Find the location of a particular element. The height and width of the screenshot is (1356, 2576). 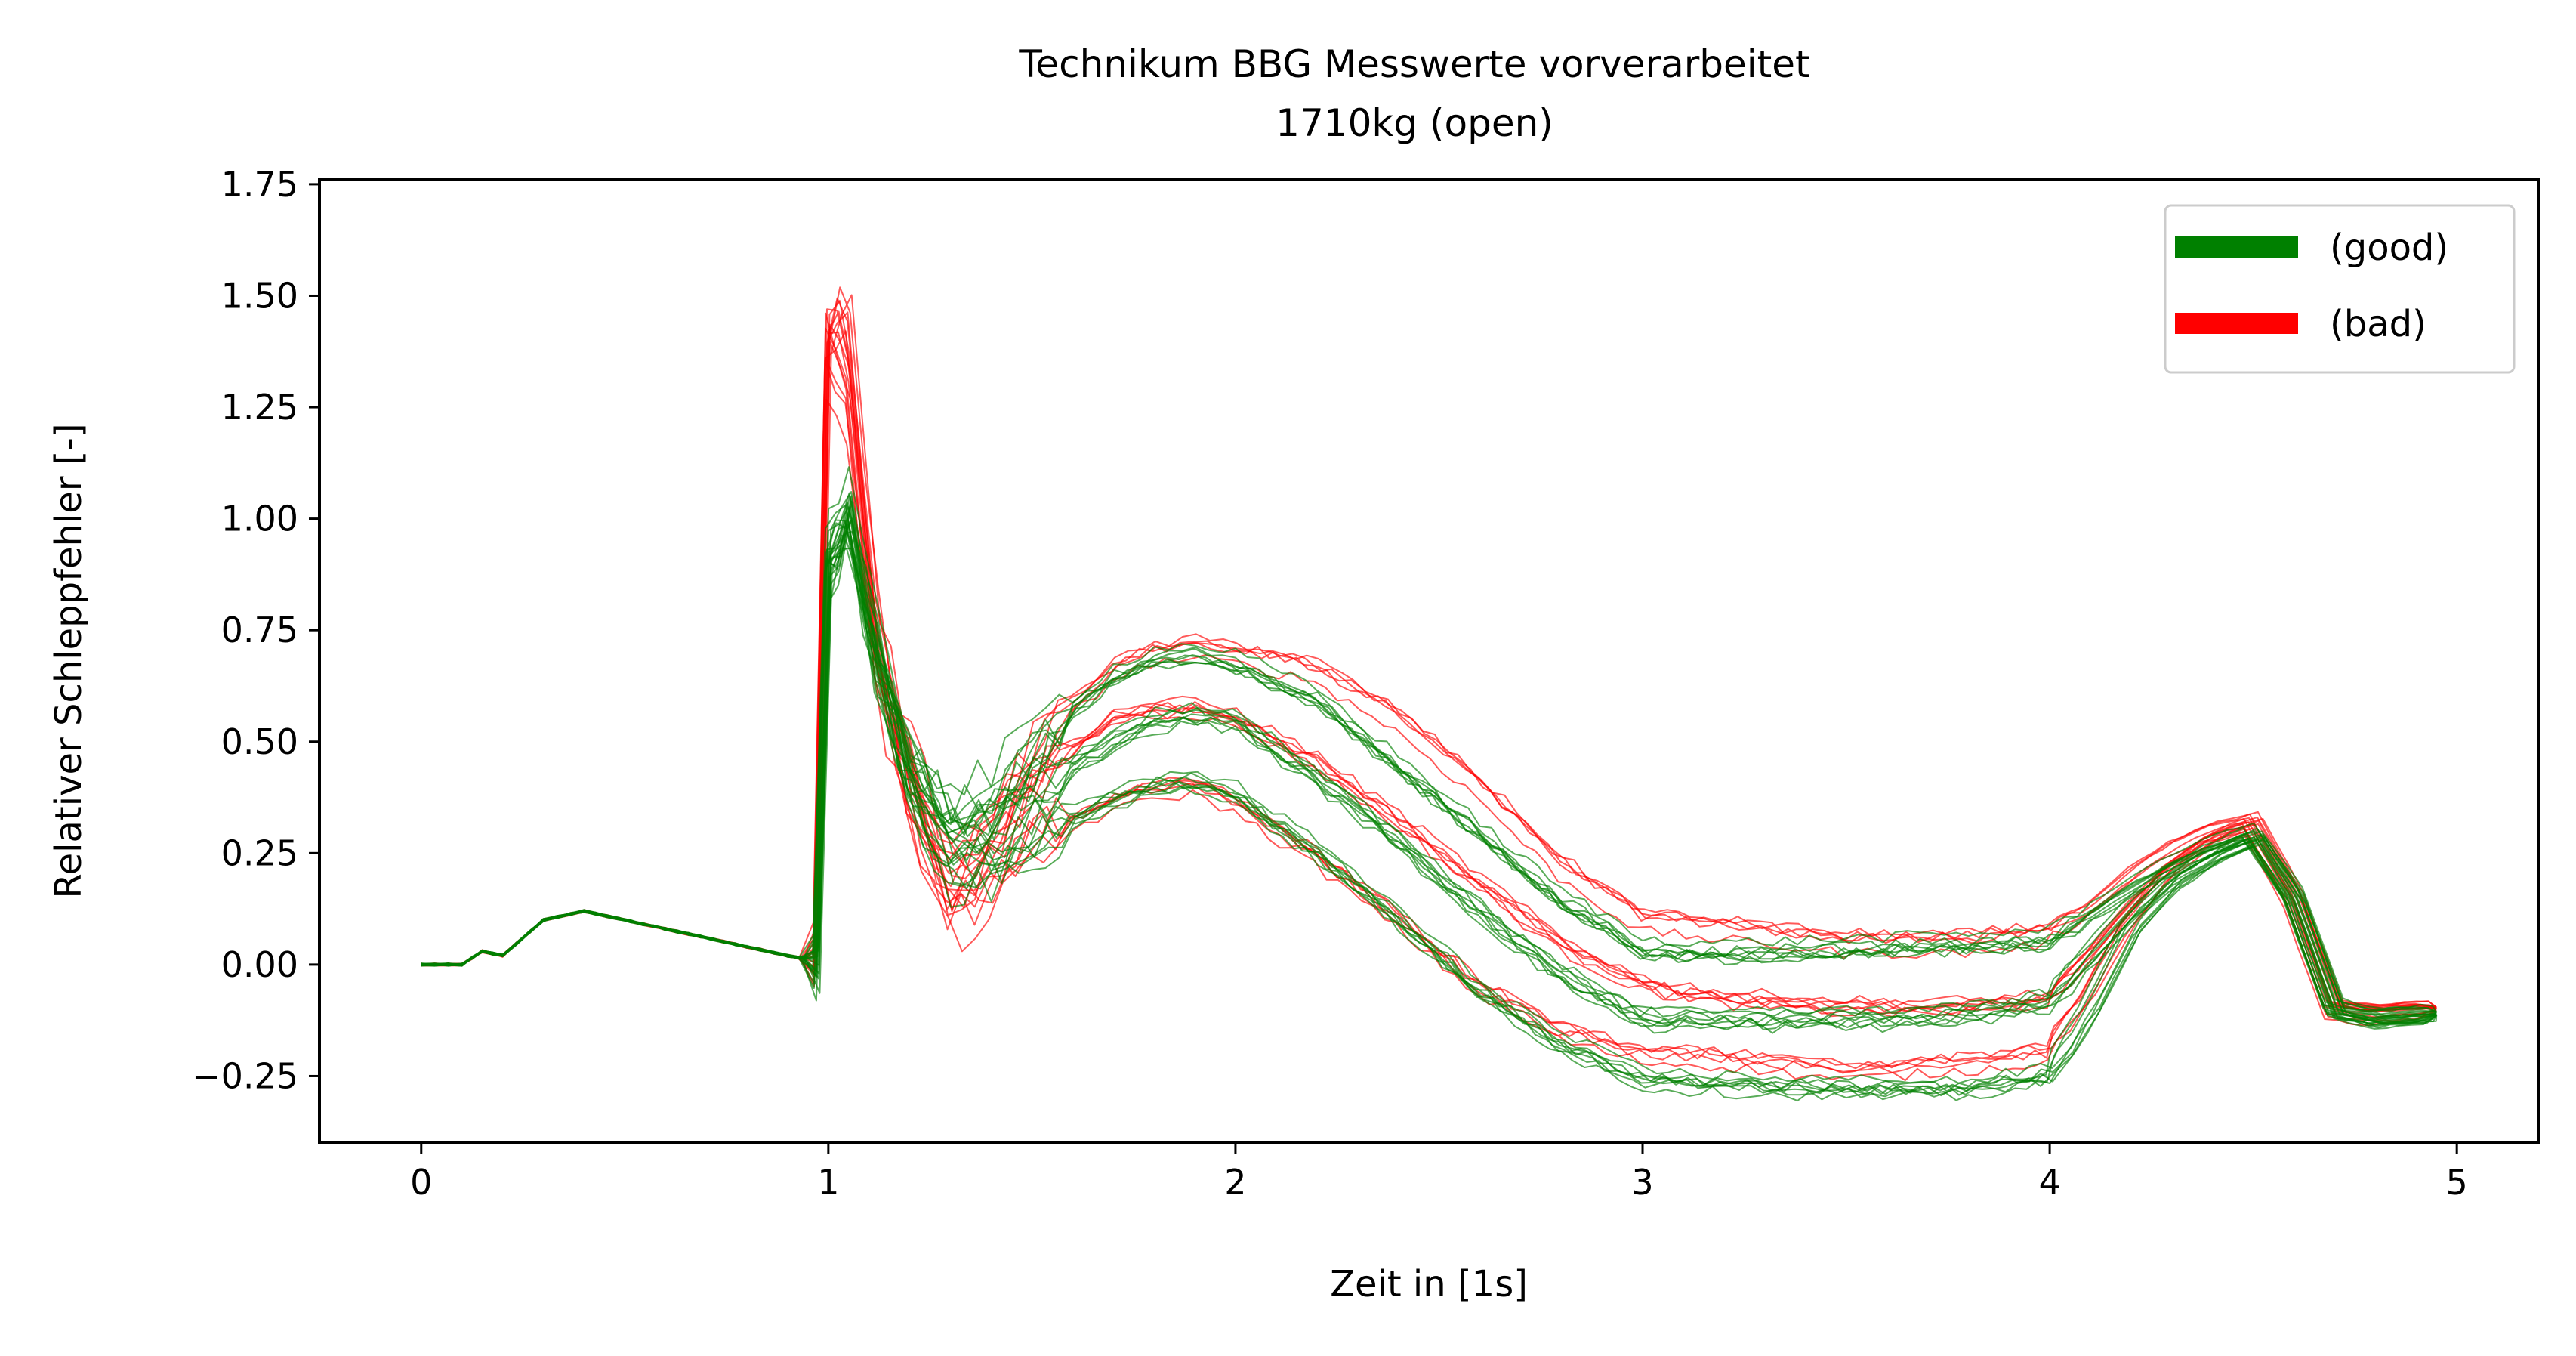

y-tick-label: 0.50 is located at coordinates (259, 741).